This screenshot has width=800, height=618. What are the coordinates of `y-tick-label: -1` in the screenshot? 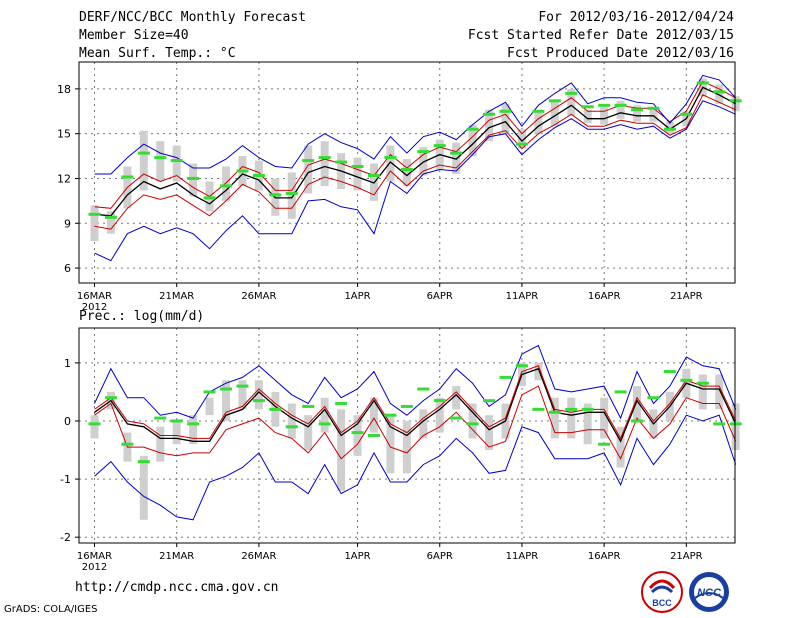 It's located at (65, 479).